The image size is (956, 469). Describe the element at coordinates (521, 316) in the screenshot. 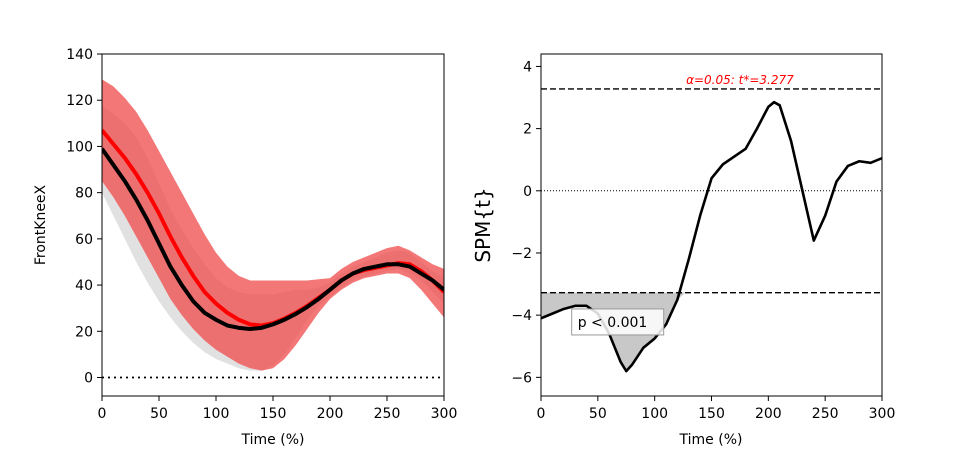

I see `y-tick-label: −4` at that location.